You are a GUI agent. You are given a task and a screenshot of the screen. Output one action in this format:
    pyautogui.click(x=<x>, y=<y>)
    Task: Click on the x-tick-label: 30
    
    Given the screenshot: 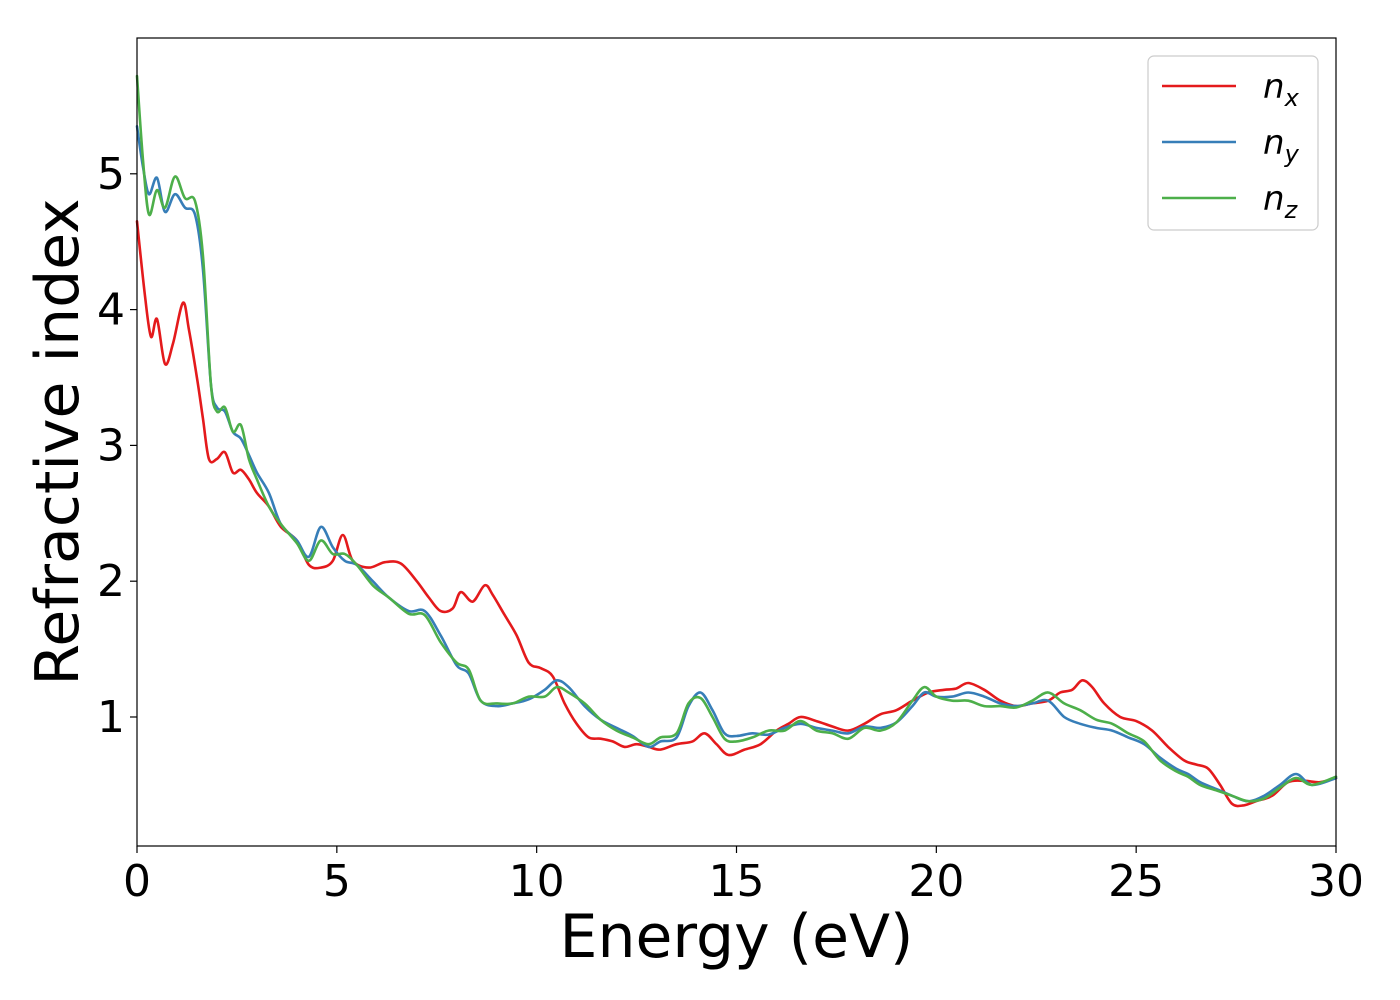 What is the action you would take?
    pyautogui.click(x=1336, y=881)
    